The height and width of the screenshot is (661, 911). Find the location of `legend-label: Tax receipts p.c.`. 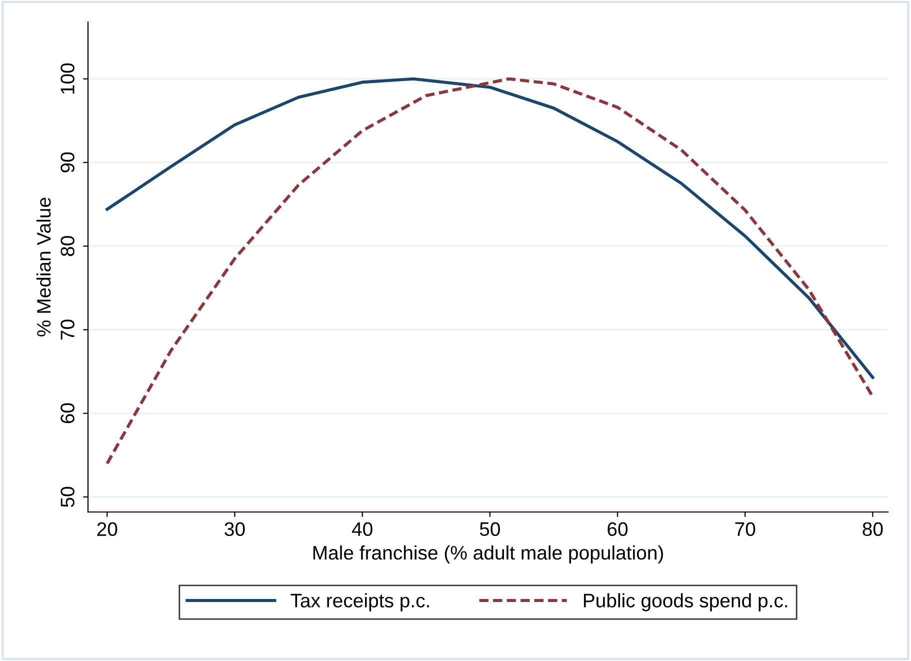

legend-label: Tax receipts p.c. is located at coordinates (359, 602).